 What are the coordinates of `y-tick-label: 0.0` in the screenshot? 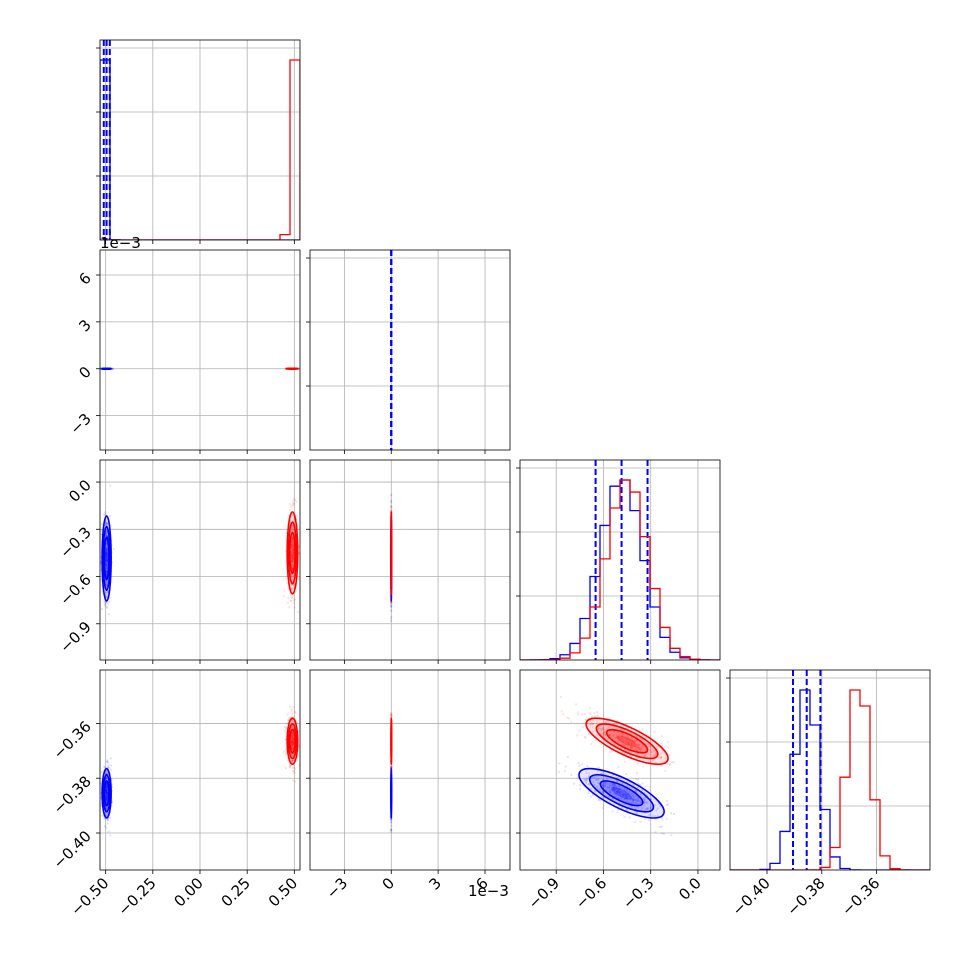 It's located at (80, 491).